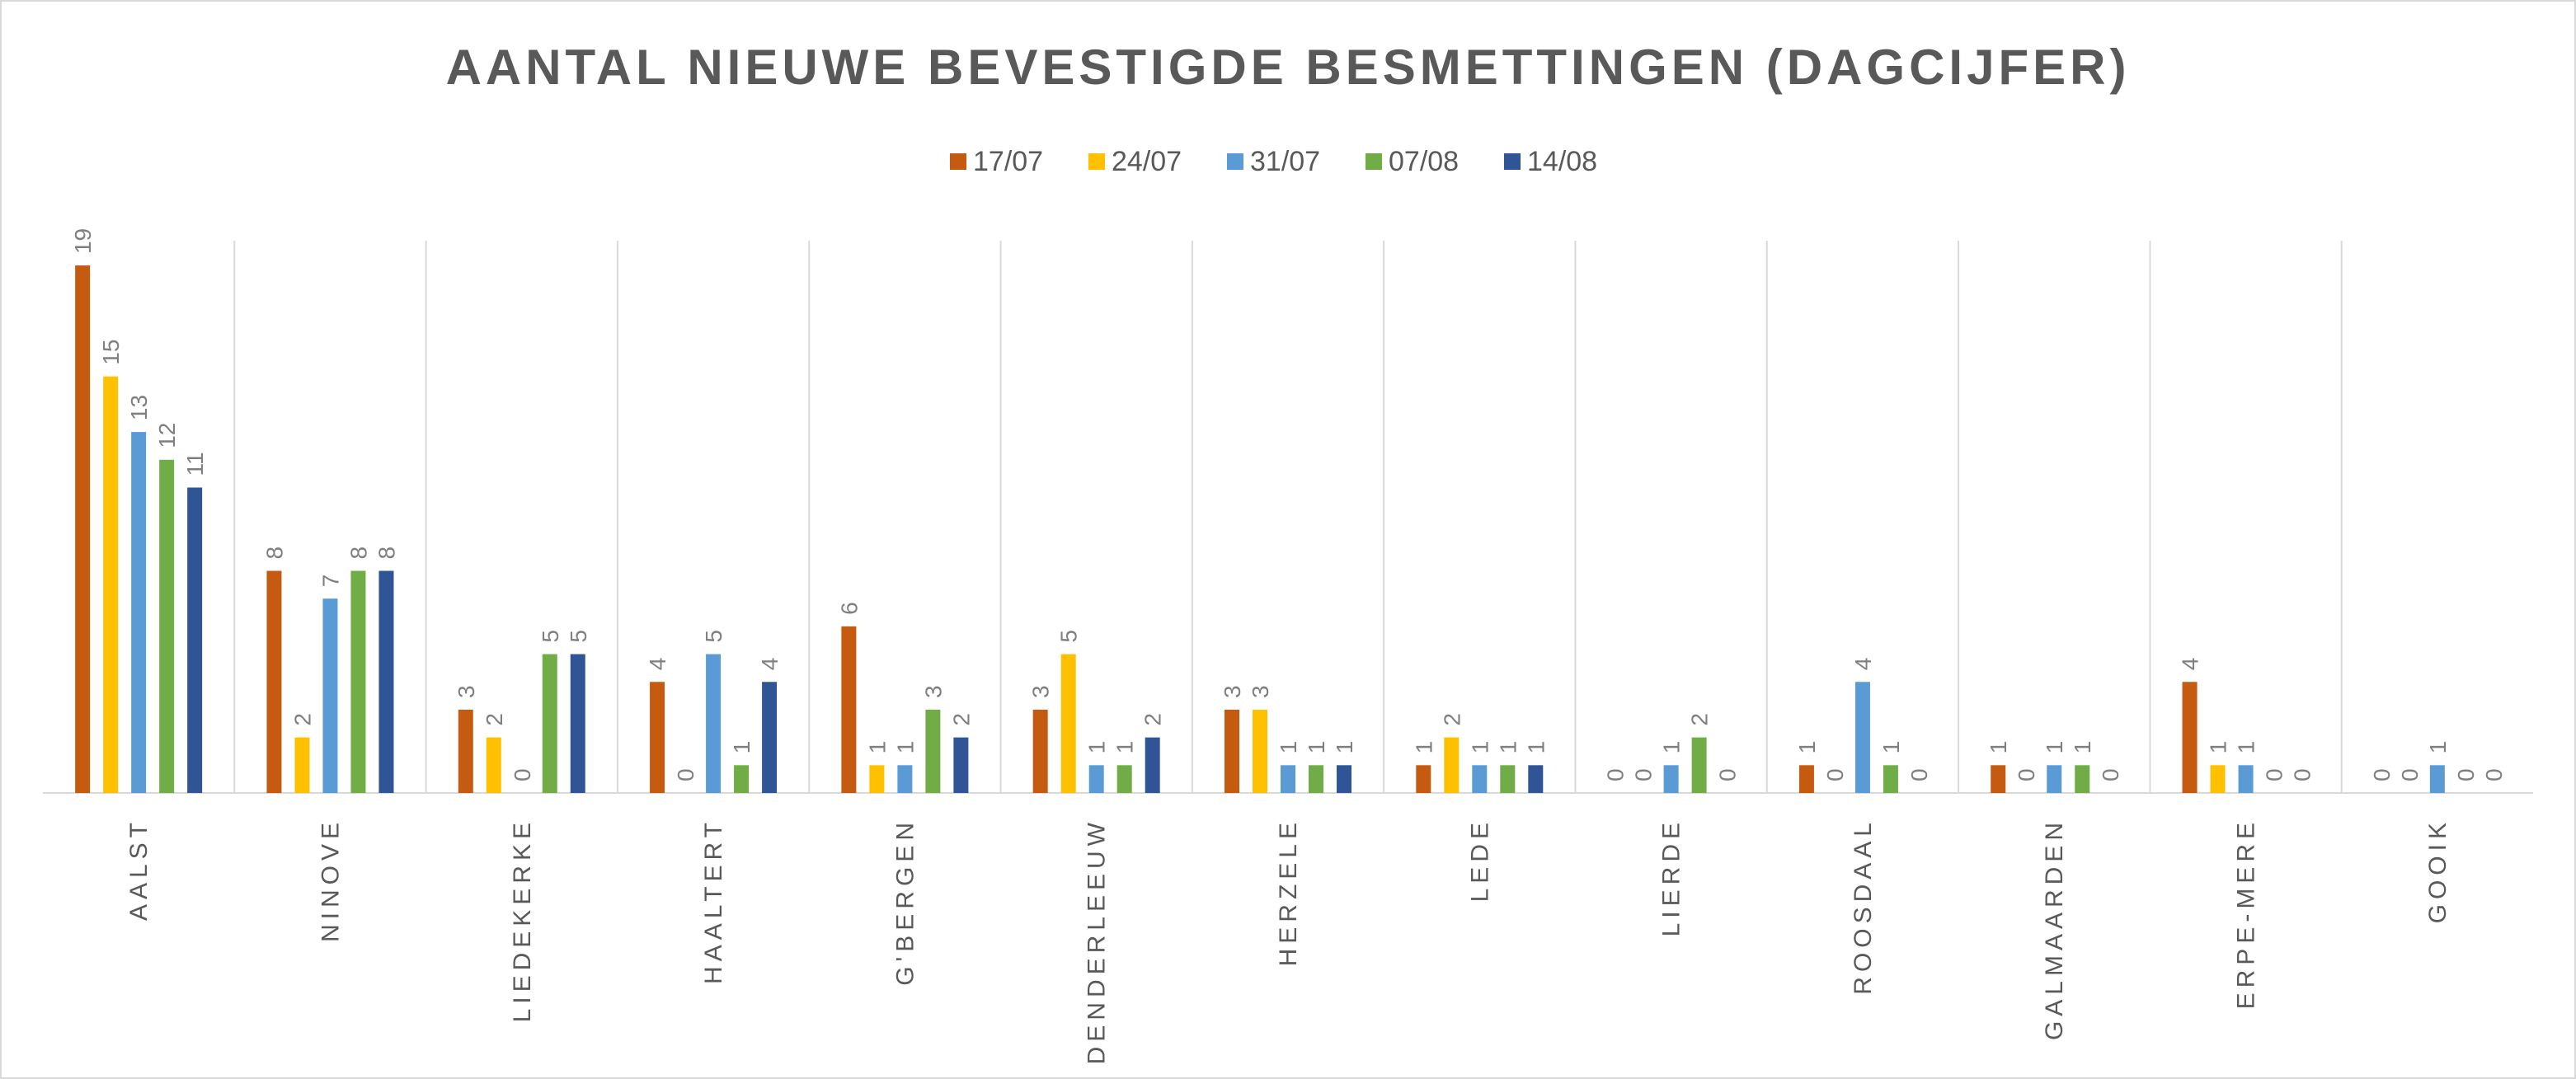 The image size is (2576, 1079). Describe the element at coordinates (522, 920) in the screenshot. I see `category-label-liedekerke: LIEDEKERKE` at that location.